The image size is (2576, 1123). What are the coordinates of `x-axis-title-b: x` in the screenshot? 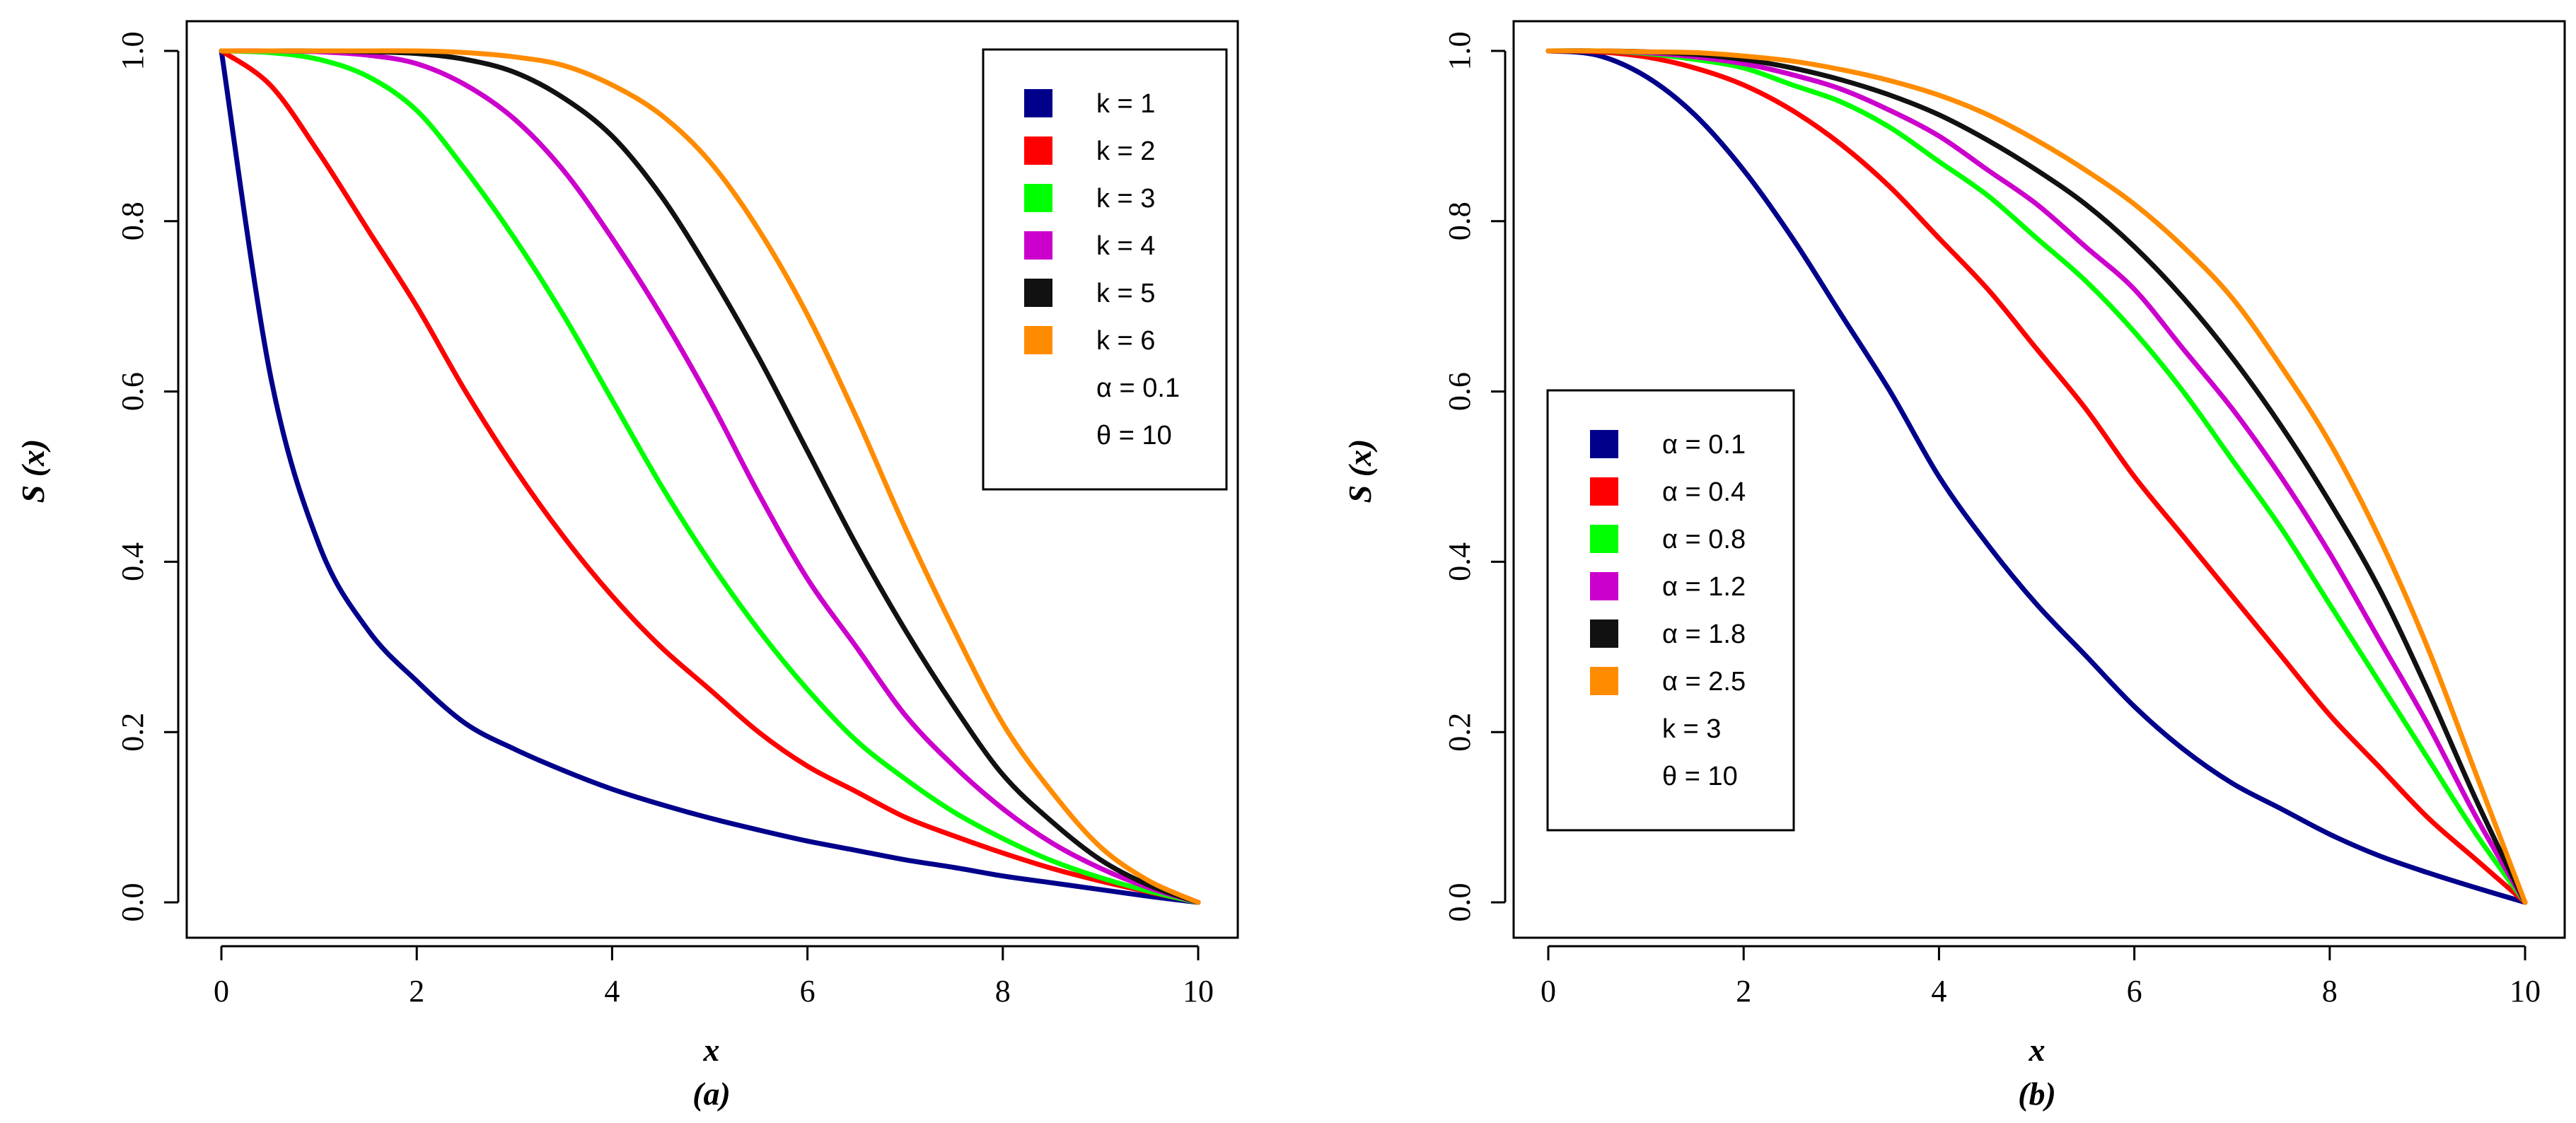 It's located at (2037, 1050).